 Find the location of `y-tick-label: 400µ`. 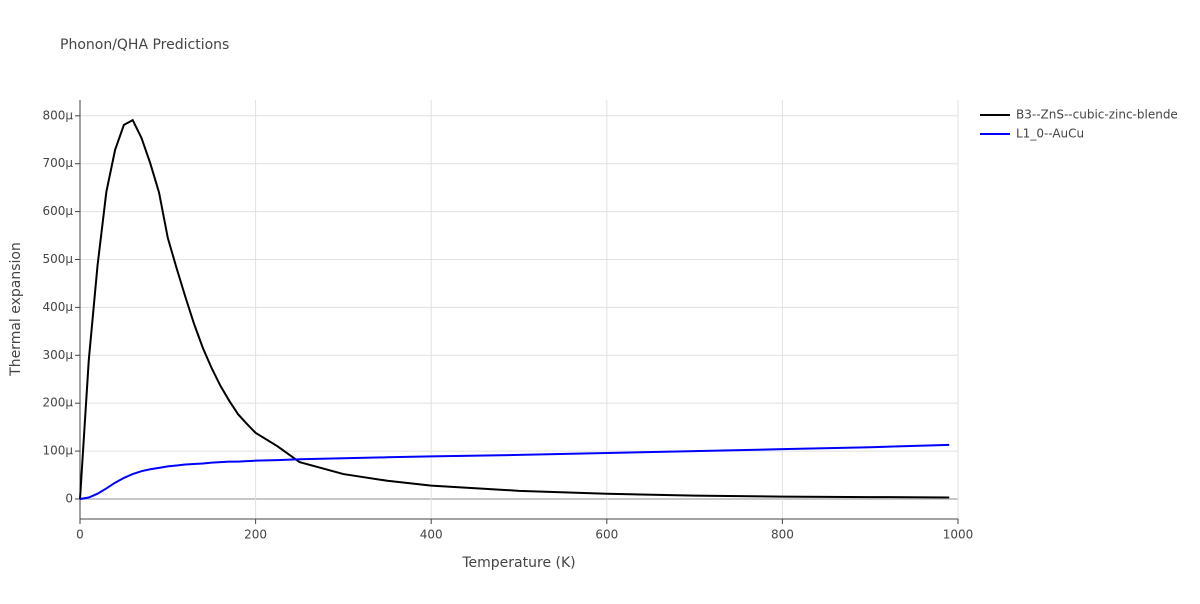

y-tick-label: 400µ is located at coordinates (57, 307).